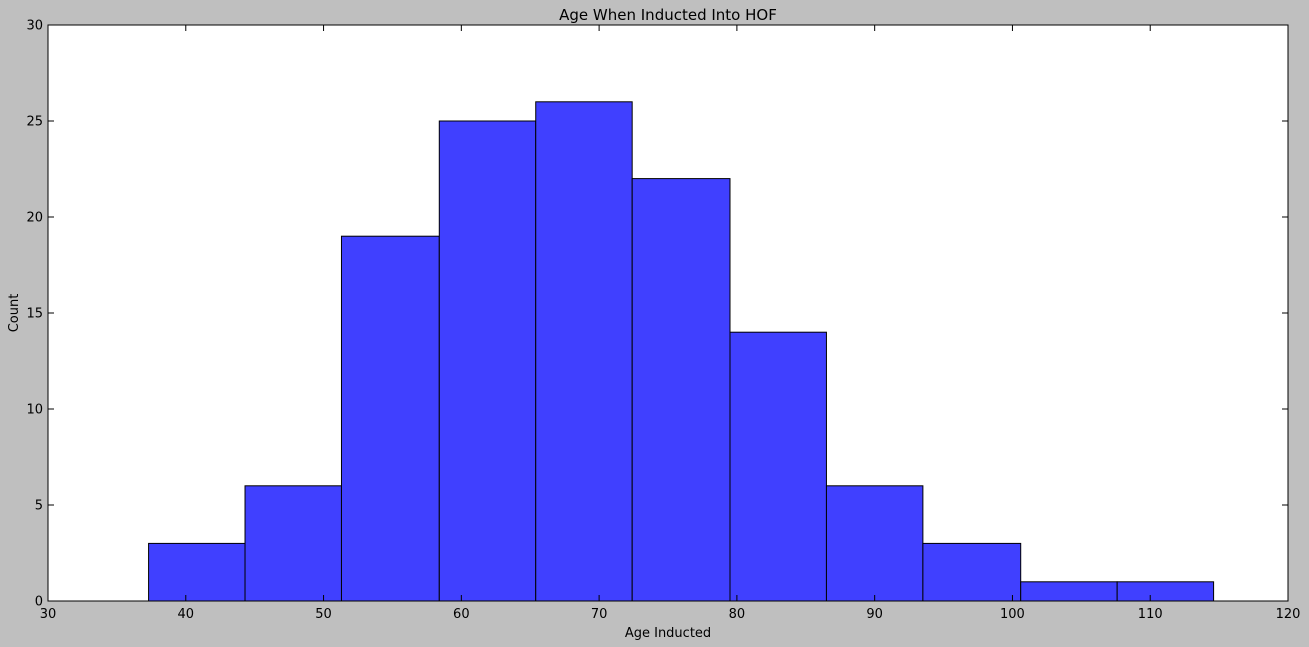  What do you see at coordinates (668, 15) in the screenshot?
I see `chart-title: Age When Inducted Into HOF` at bounding box center [668, 15].